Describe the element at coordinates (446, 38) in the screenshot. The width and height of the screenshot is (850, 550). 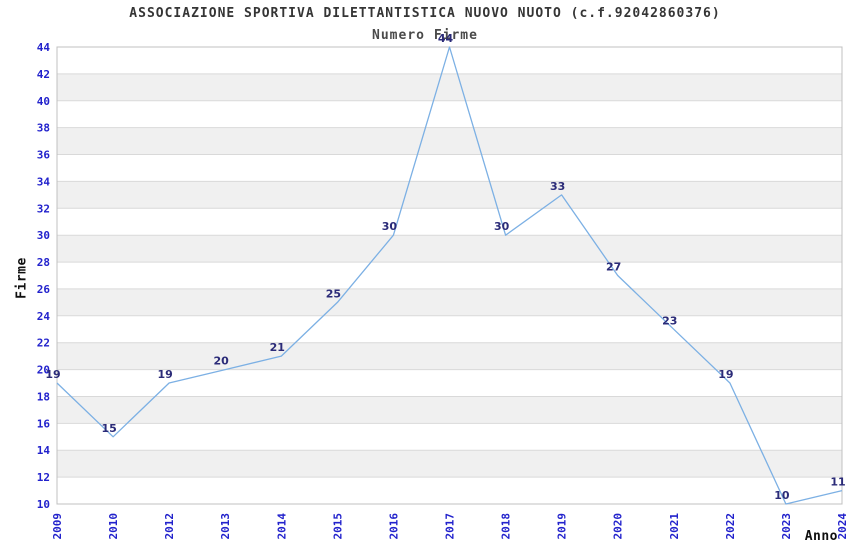
I see `data-point-label: 44` at that location.